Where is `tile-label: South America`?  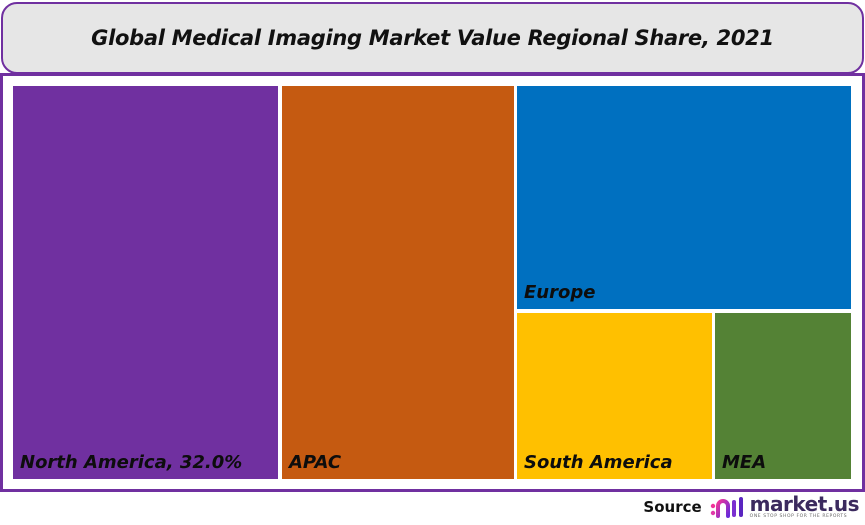
tile-label: South America is located at coordinates (598, 462).